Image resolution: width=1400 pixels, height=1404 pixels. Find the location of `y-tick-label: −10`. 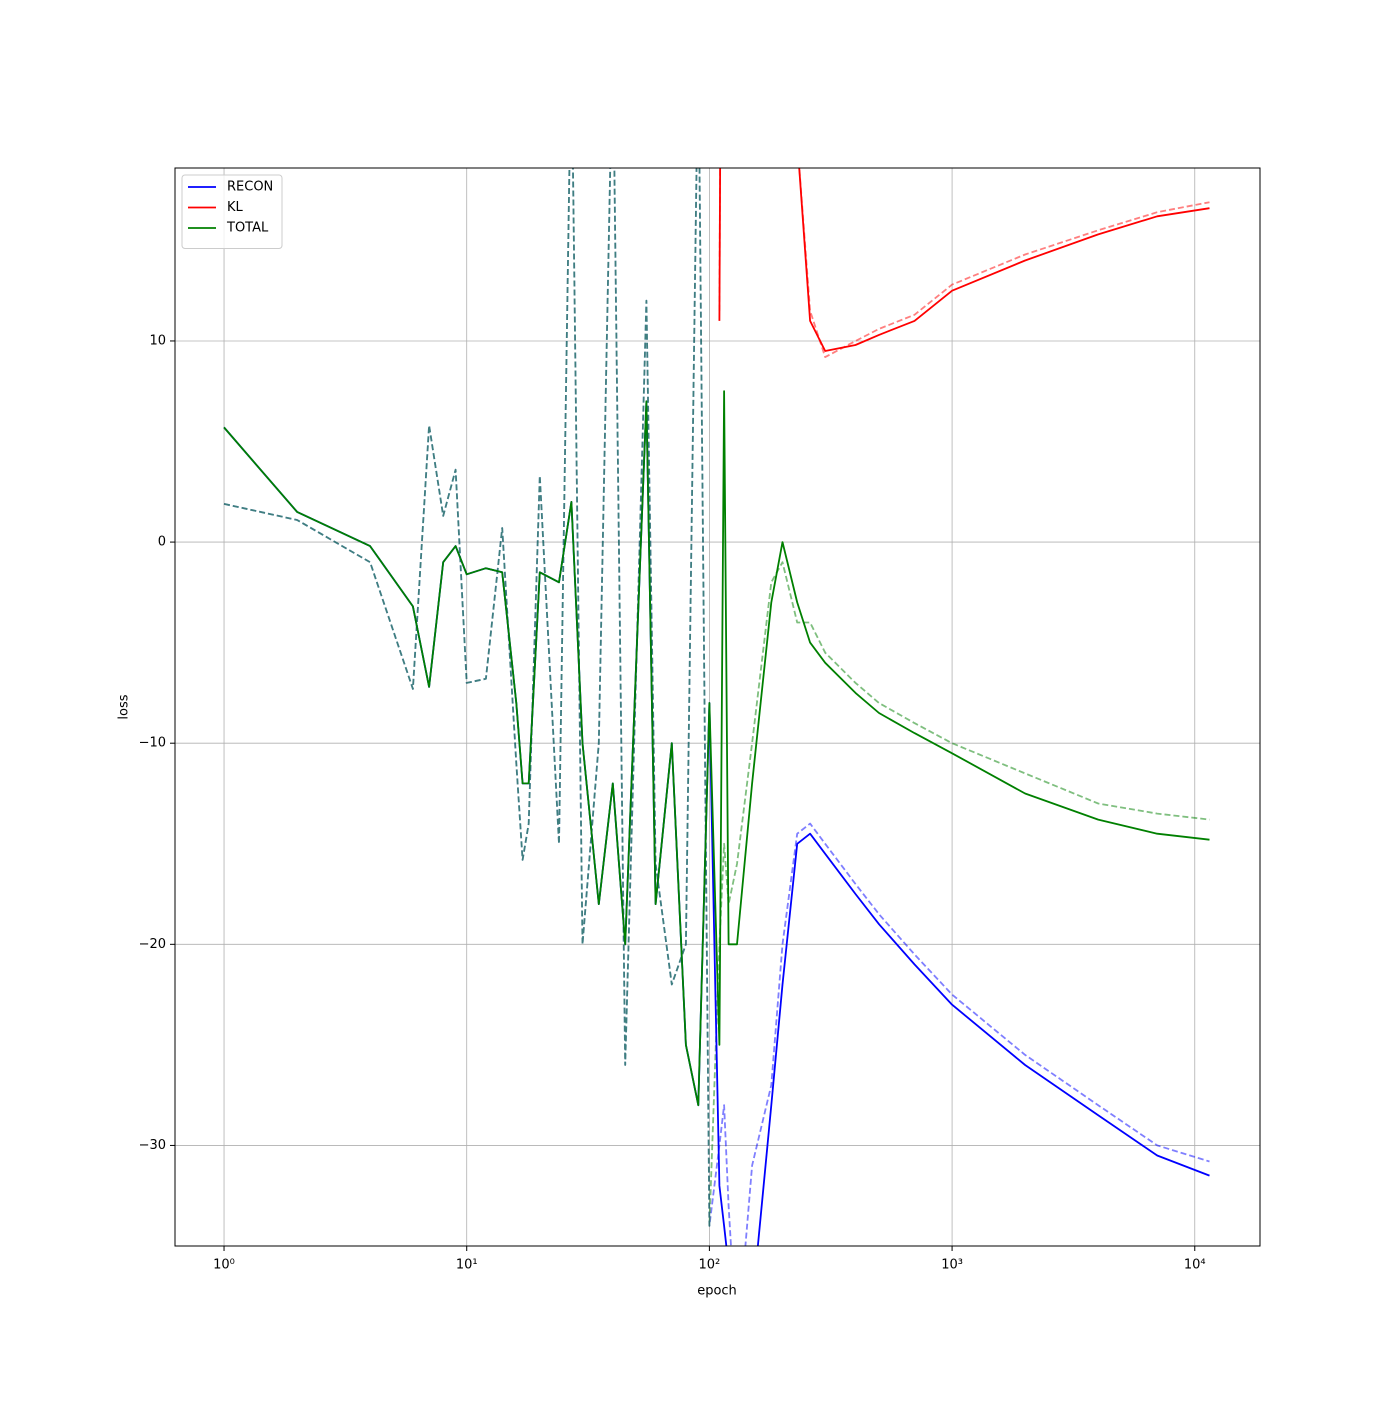

y-tick-label: −10 is located at coordinates (152, 743).